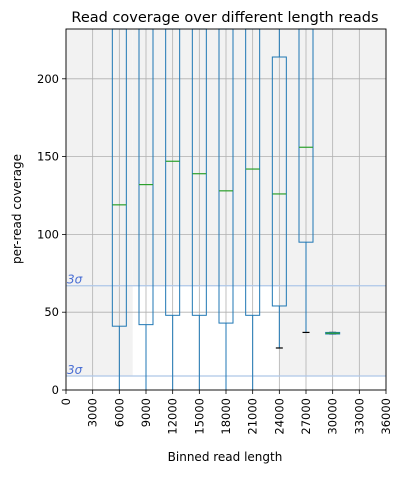 This screenshot has height=477, width=412. I want to click on x-tick-label: 18000, so click(226, 416).